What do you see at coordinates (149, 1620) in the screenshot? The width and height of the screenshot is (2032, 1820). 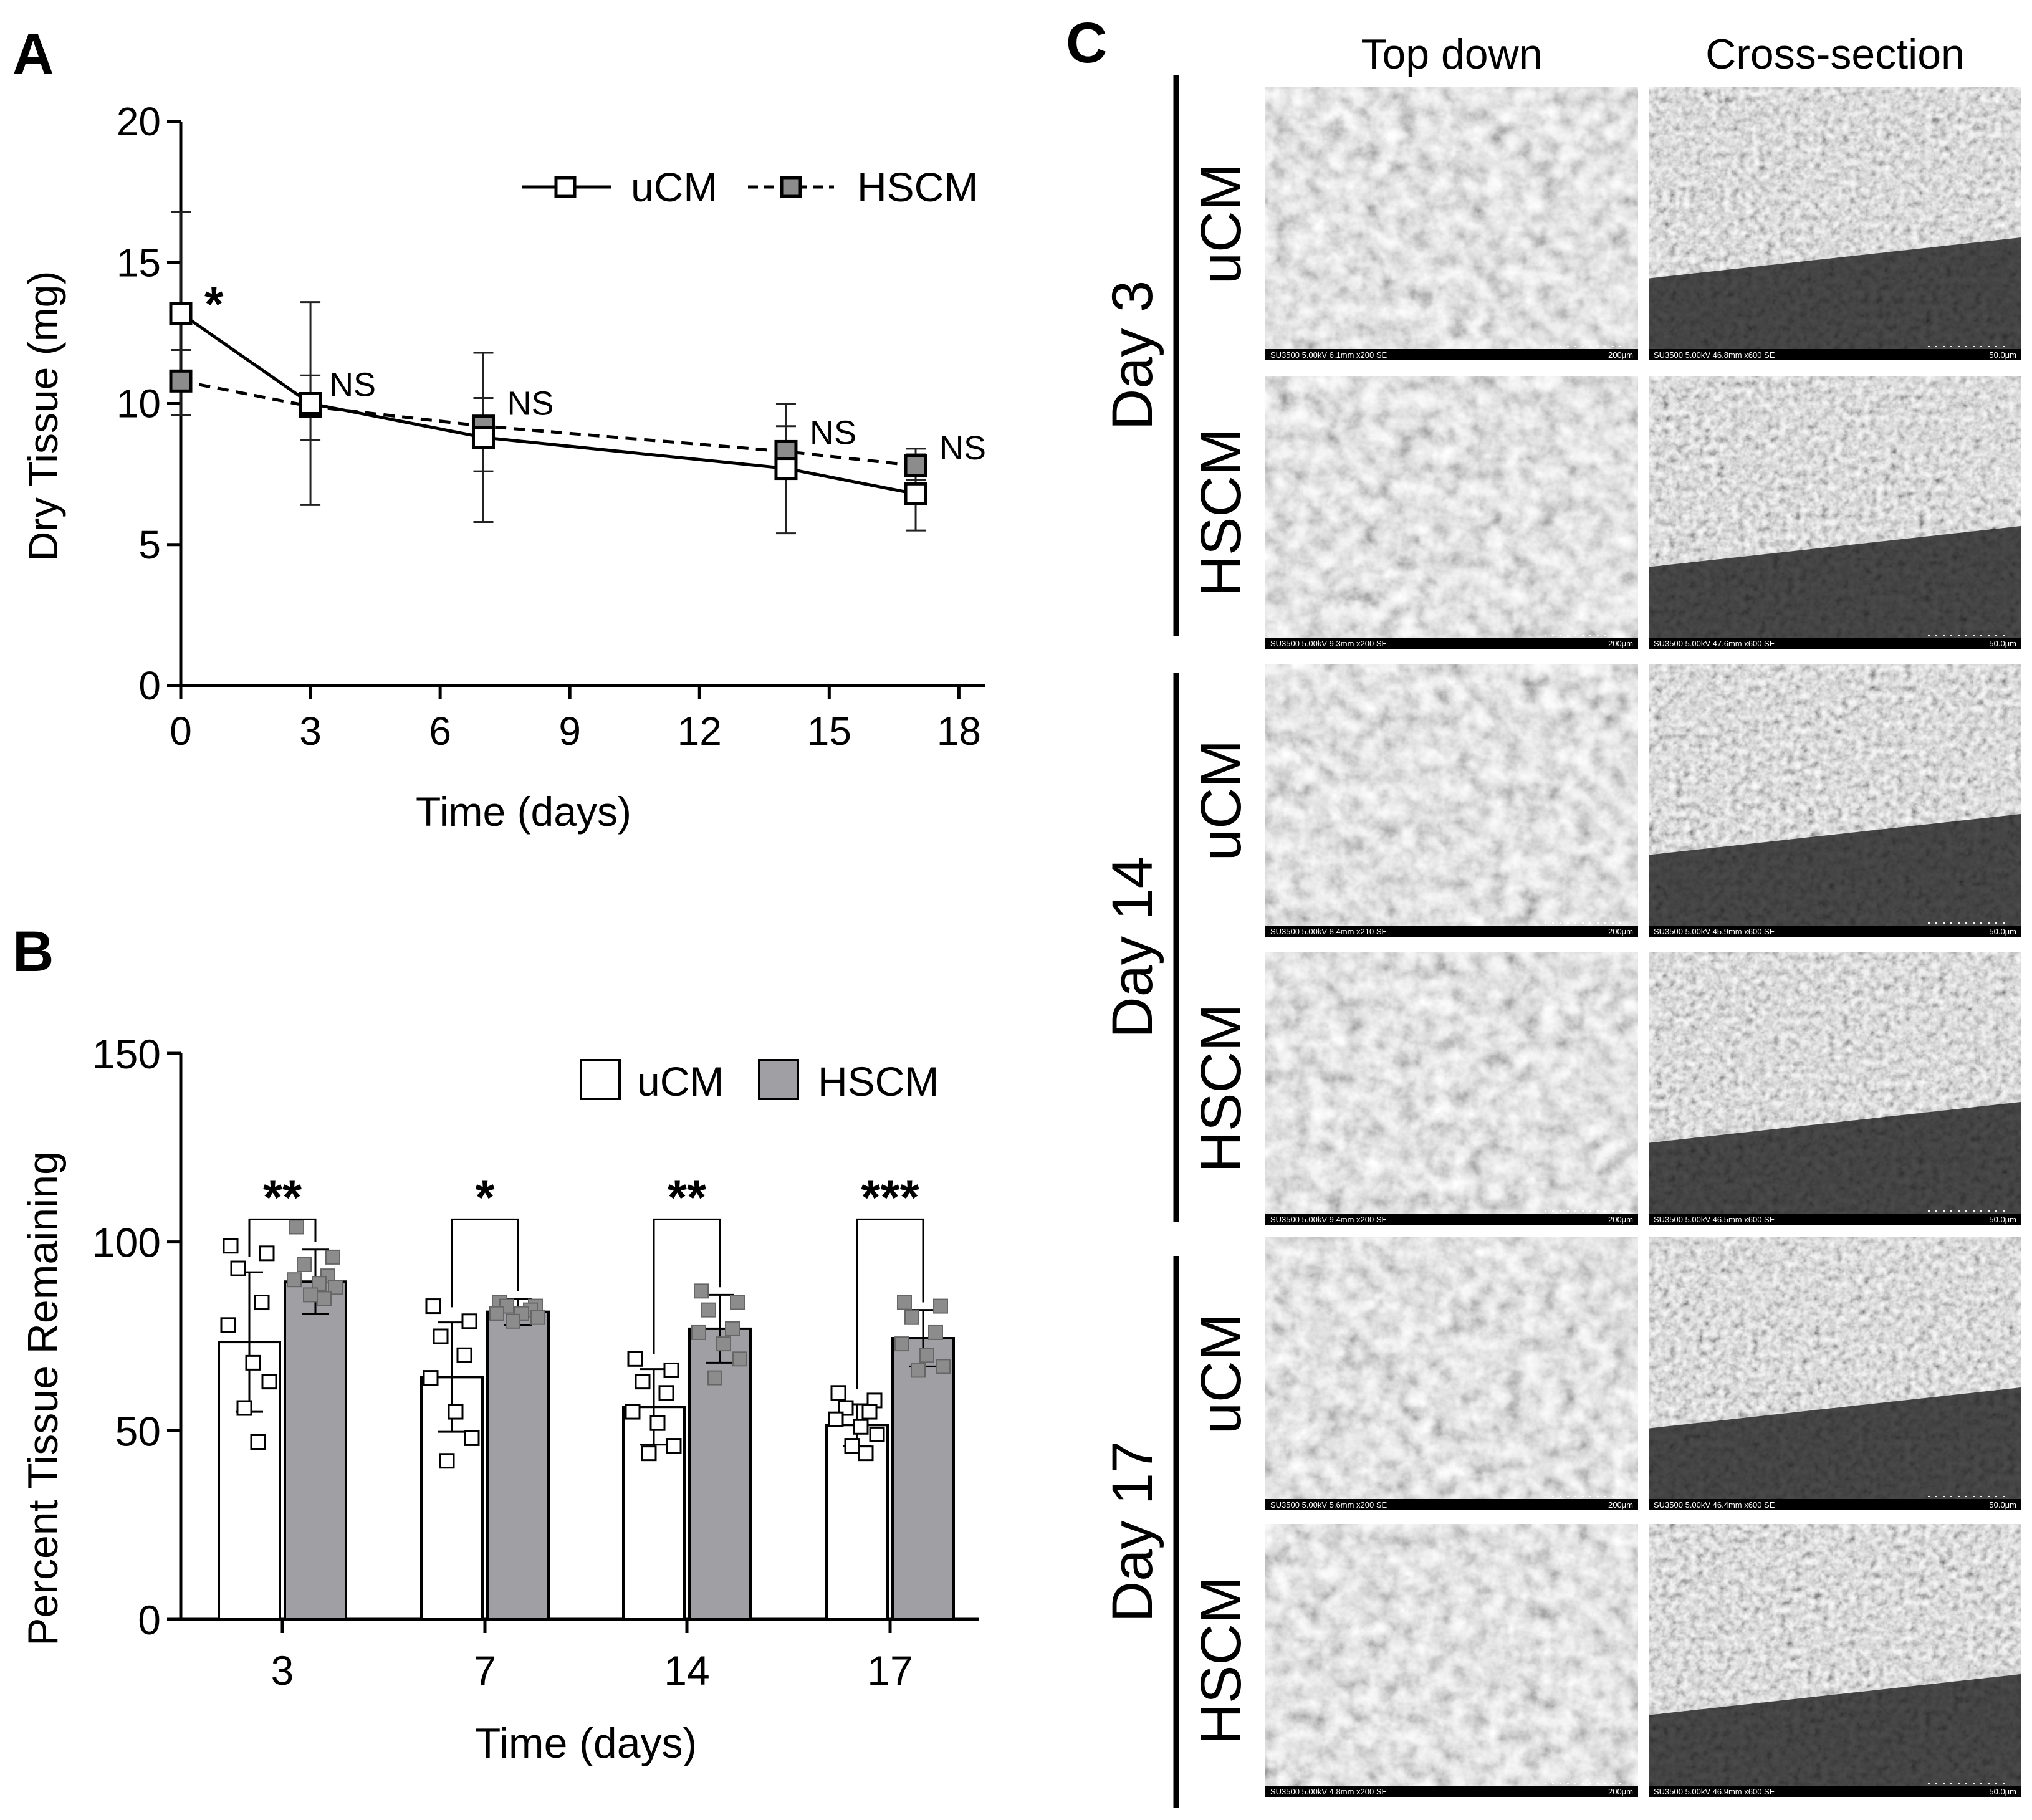 I see `y-tick-label: 0` at bounding box center [149, 1620].